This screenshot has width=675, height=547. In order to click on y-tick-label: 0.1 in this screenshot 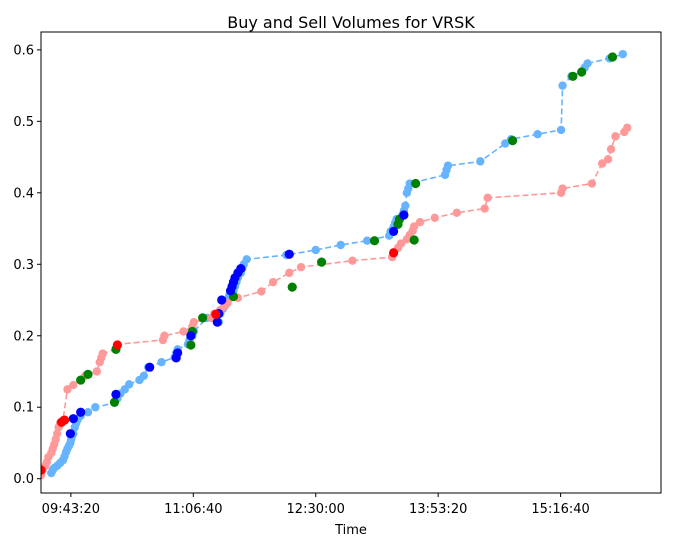, I will do `click(23, 408)`.